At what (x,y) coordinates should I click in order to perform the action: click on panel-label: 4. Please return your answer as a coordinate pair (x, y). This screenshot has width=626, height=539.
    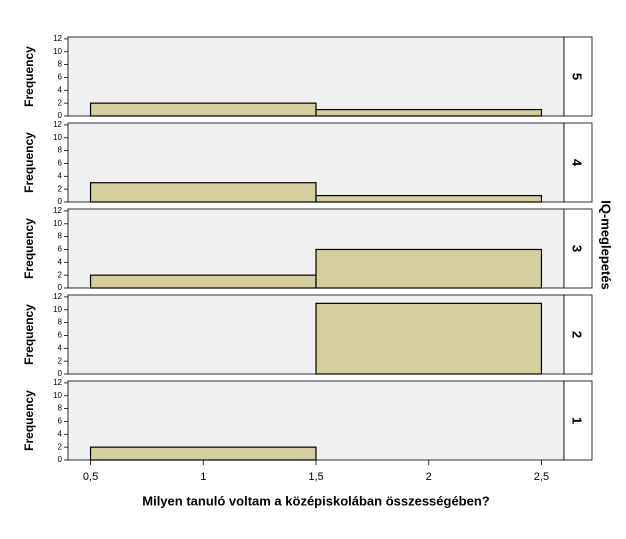
    Looking at the image, I should click on (577, 163).